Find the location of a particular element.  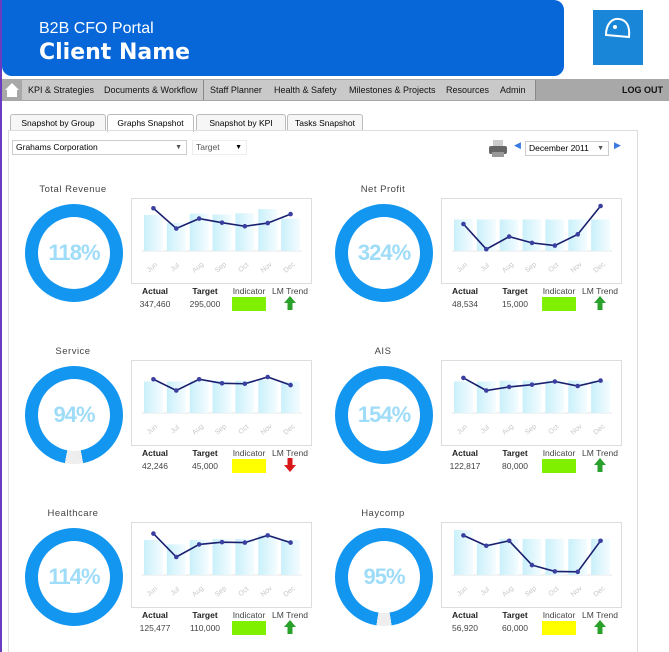

home-icon is located at coordinates (12, 90).